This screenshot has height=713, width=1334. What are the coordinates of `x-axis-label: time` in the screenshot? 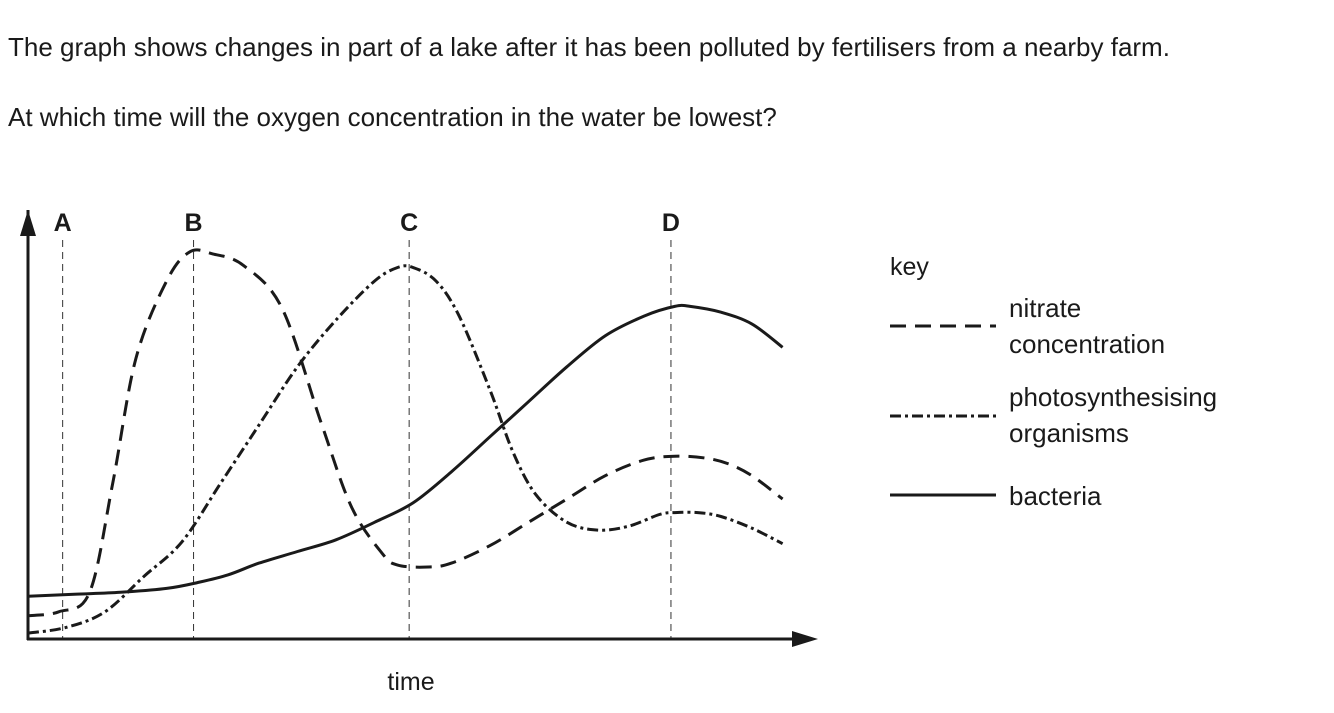 It's located at (410, 682).